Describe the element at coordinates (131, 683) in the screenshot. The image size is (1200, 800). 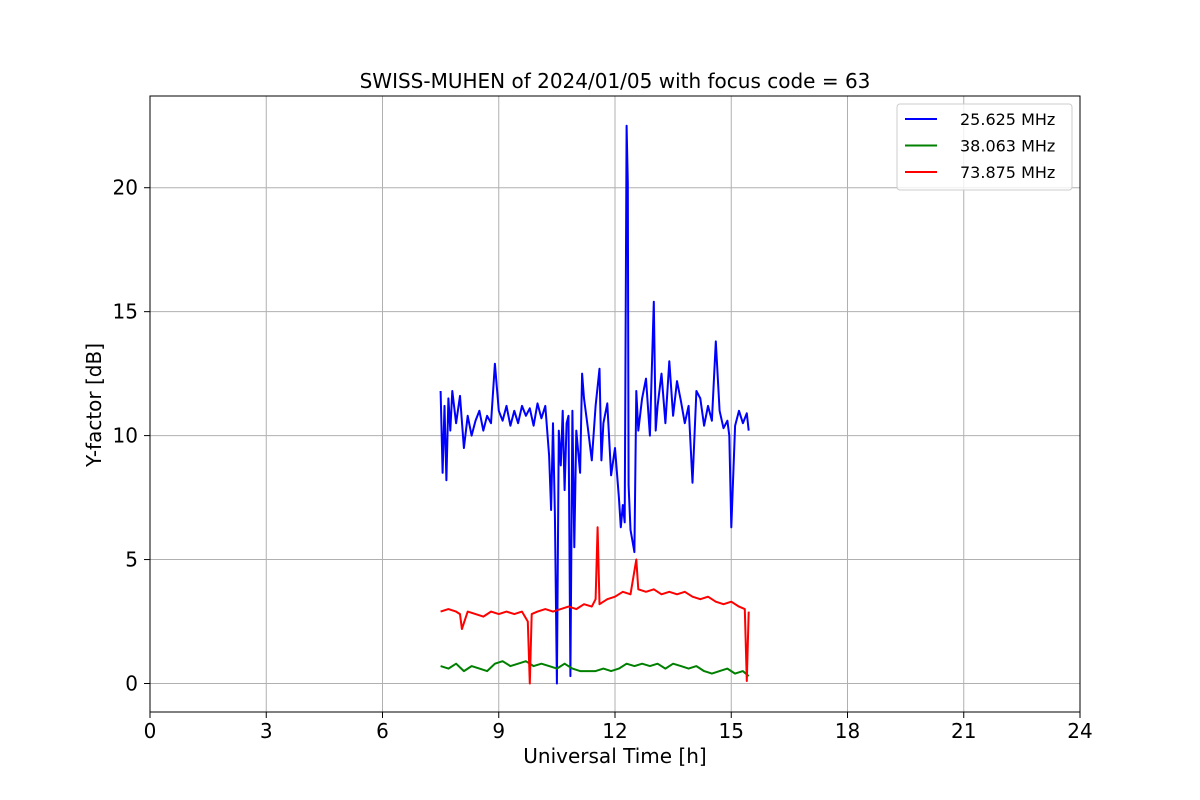
I see `y-tick-label: 0` at that location.